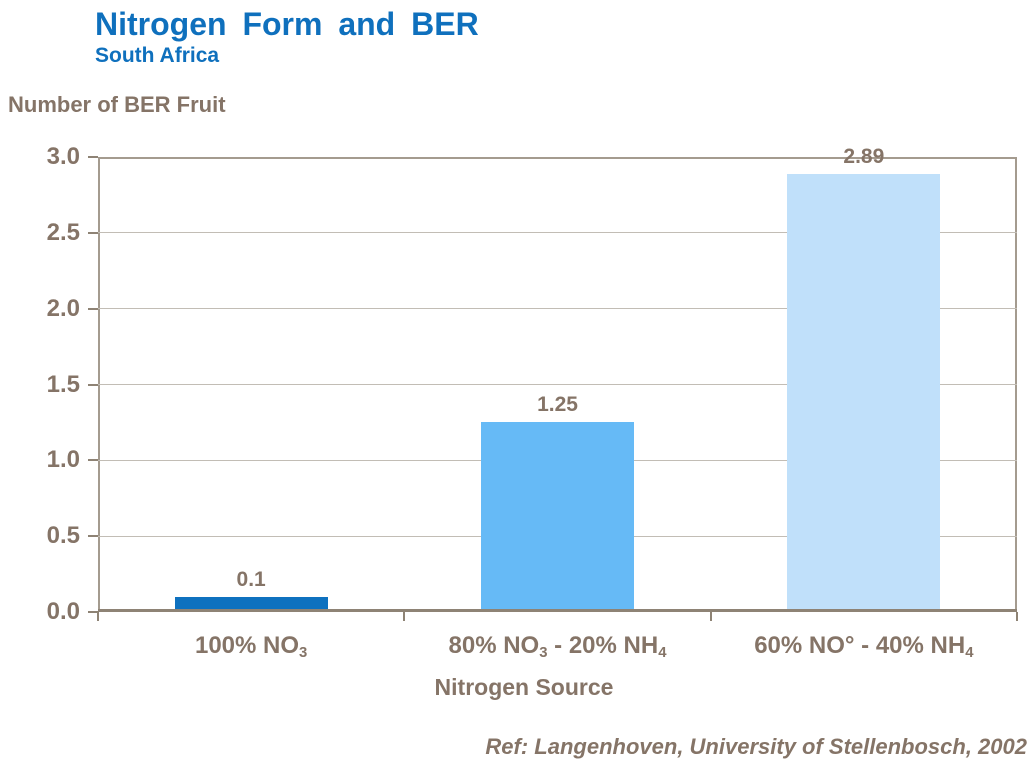  What do you see at coordinates (524, 687) in the screenshot?
I see `x-axis-title: Nitrogen Source` at bounding box center [524, 687].